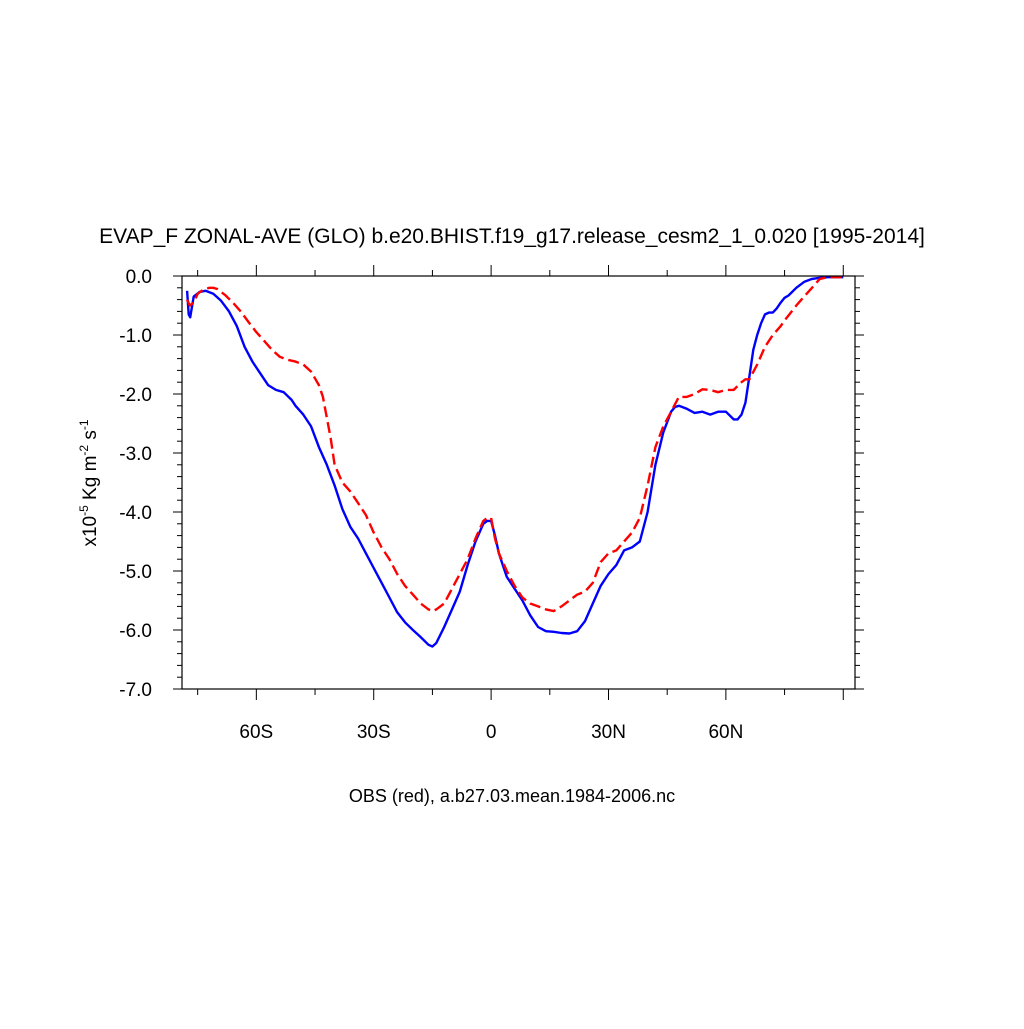 This screenshot has width=1024, height=1029. I want to click on x-tick-label: 30N, so click(608, 732).